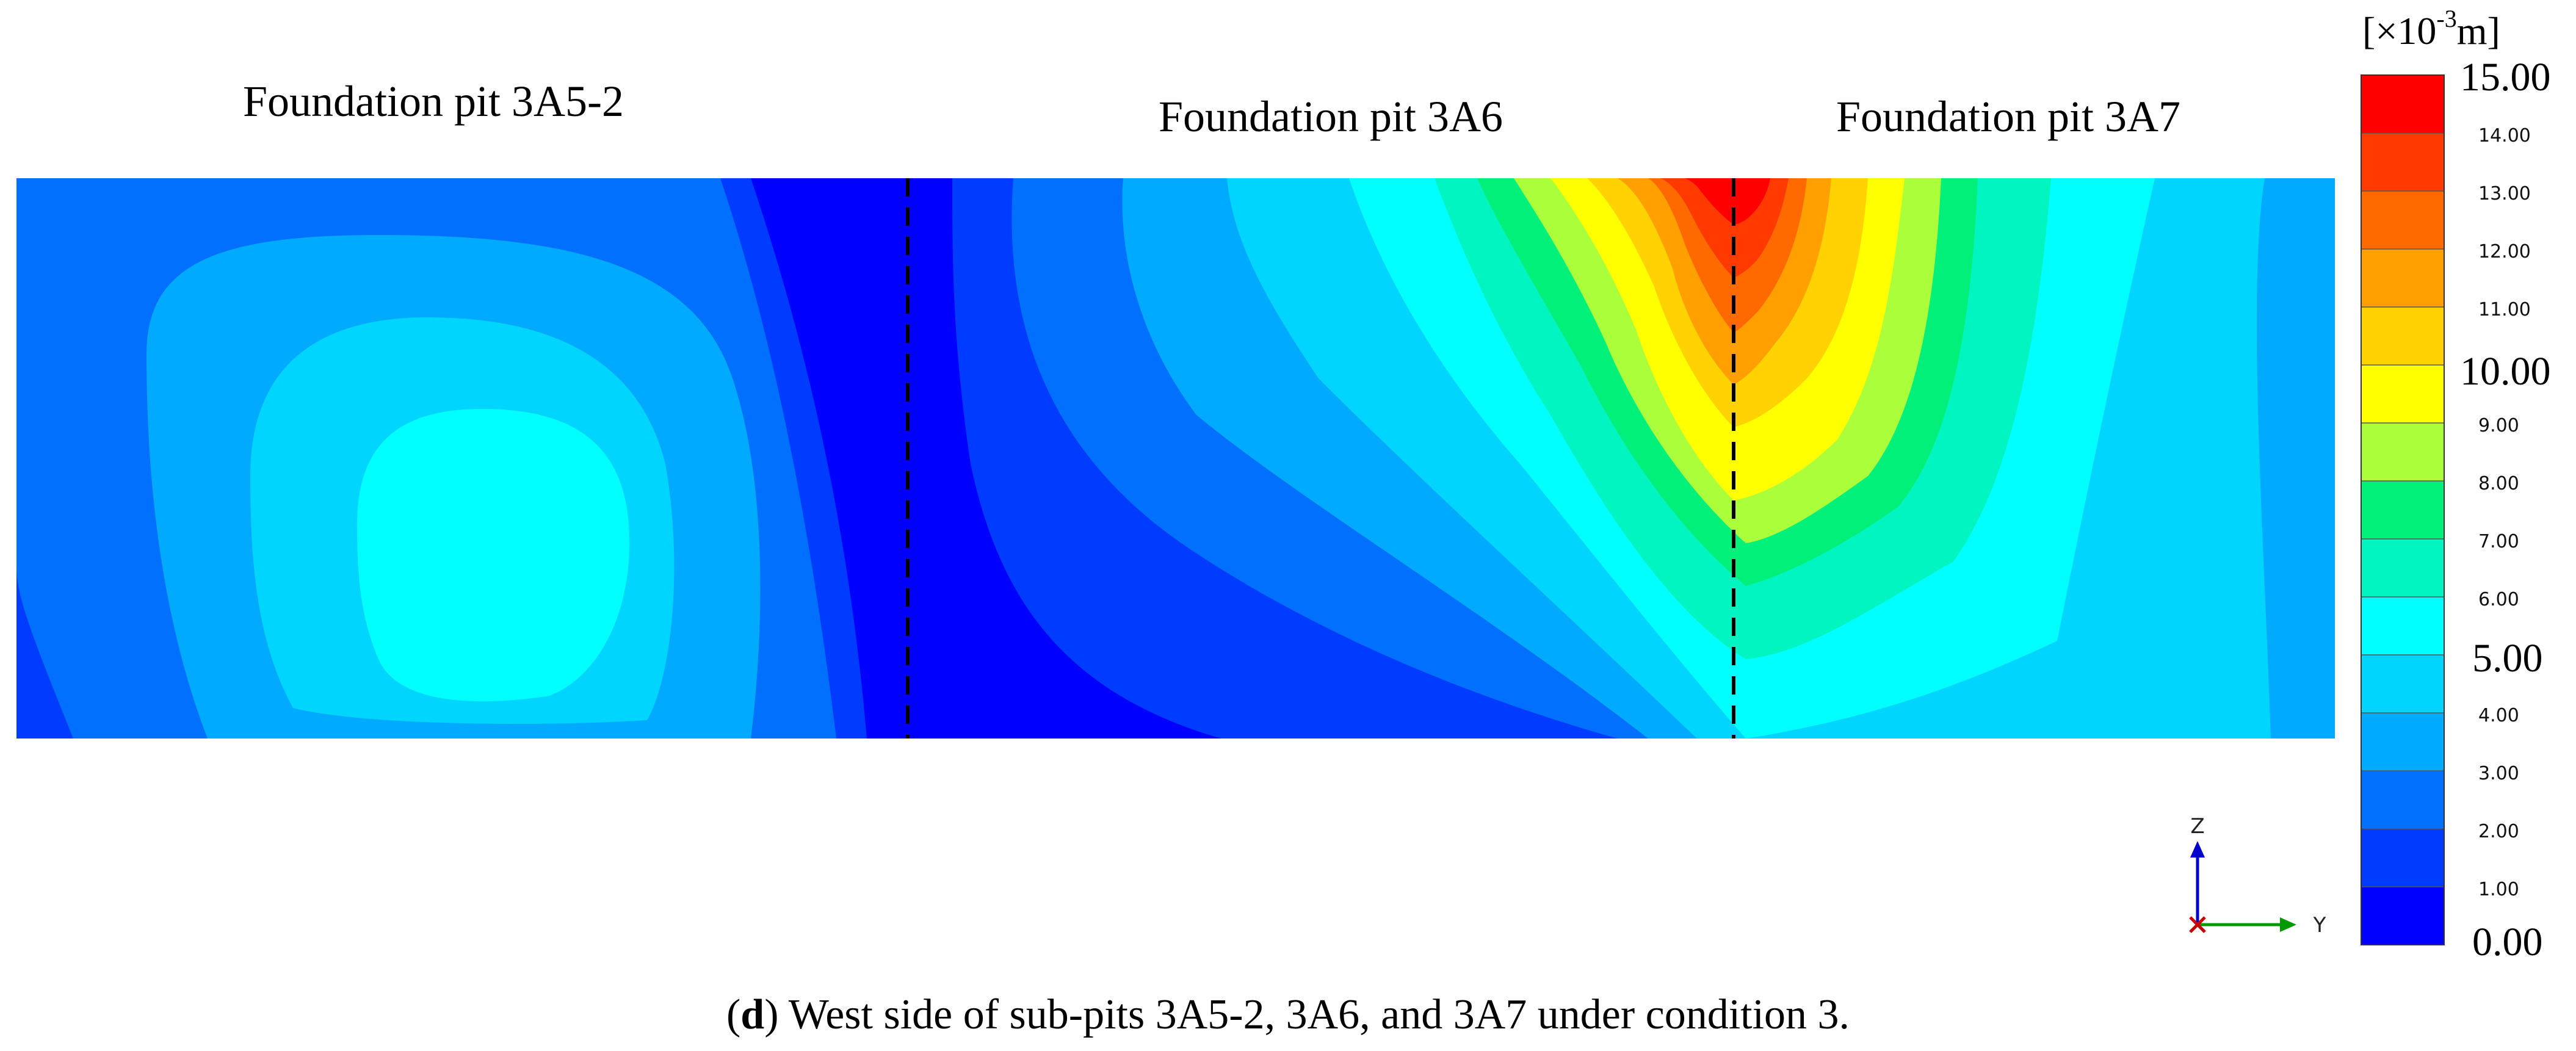 Image resolution: width=2576 pixels, height=1051 pixels. I want to click on pit-label-3a5-2: Foundation pit 3A5-2, so click(433, 101).